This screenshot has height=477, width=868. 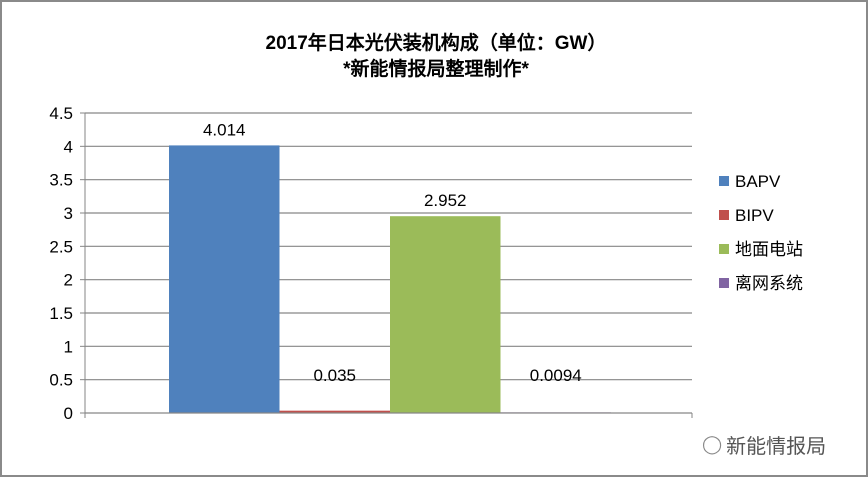 What do you see at coordinates (61, 180) in the screenshot?
I see `y-tick-label: 3.5` at bounding box center [61, 180].